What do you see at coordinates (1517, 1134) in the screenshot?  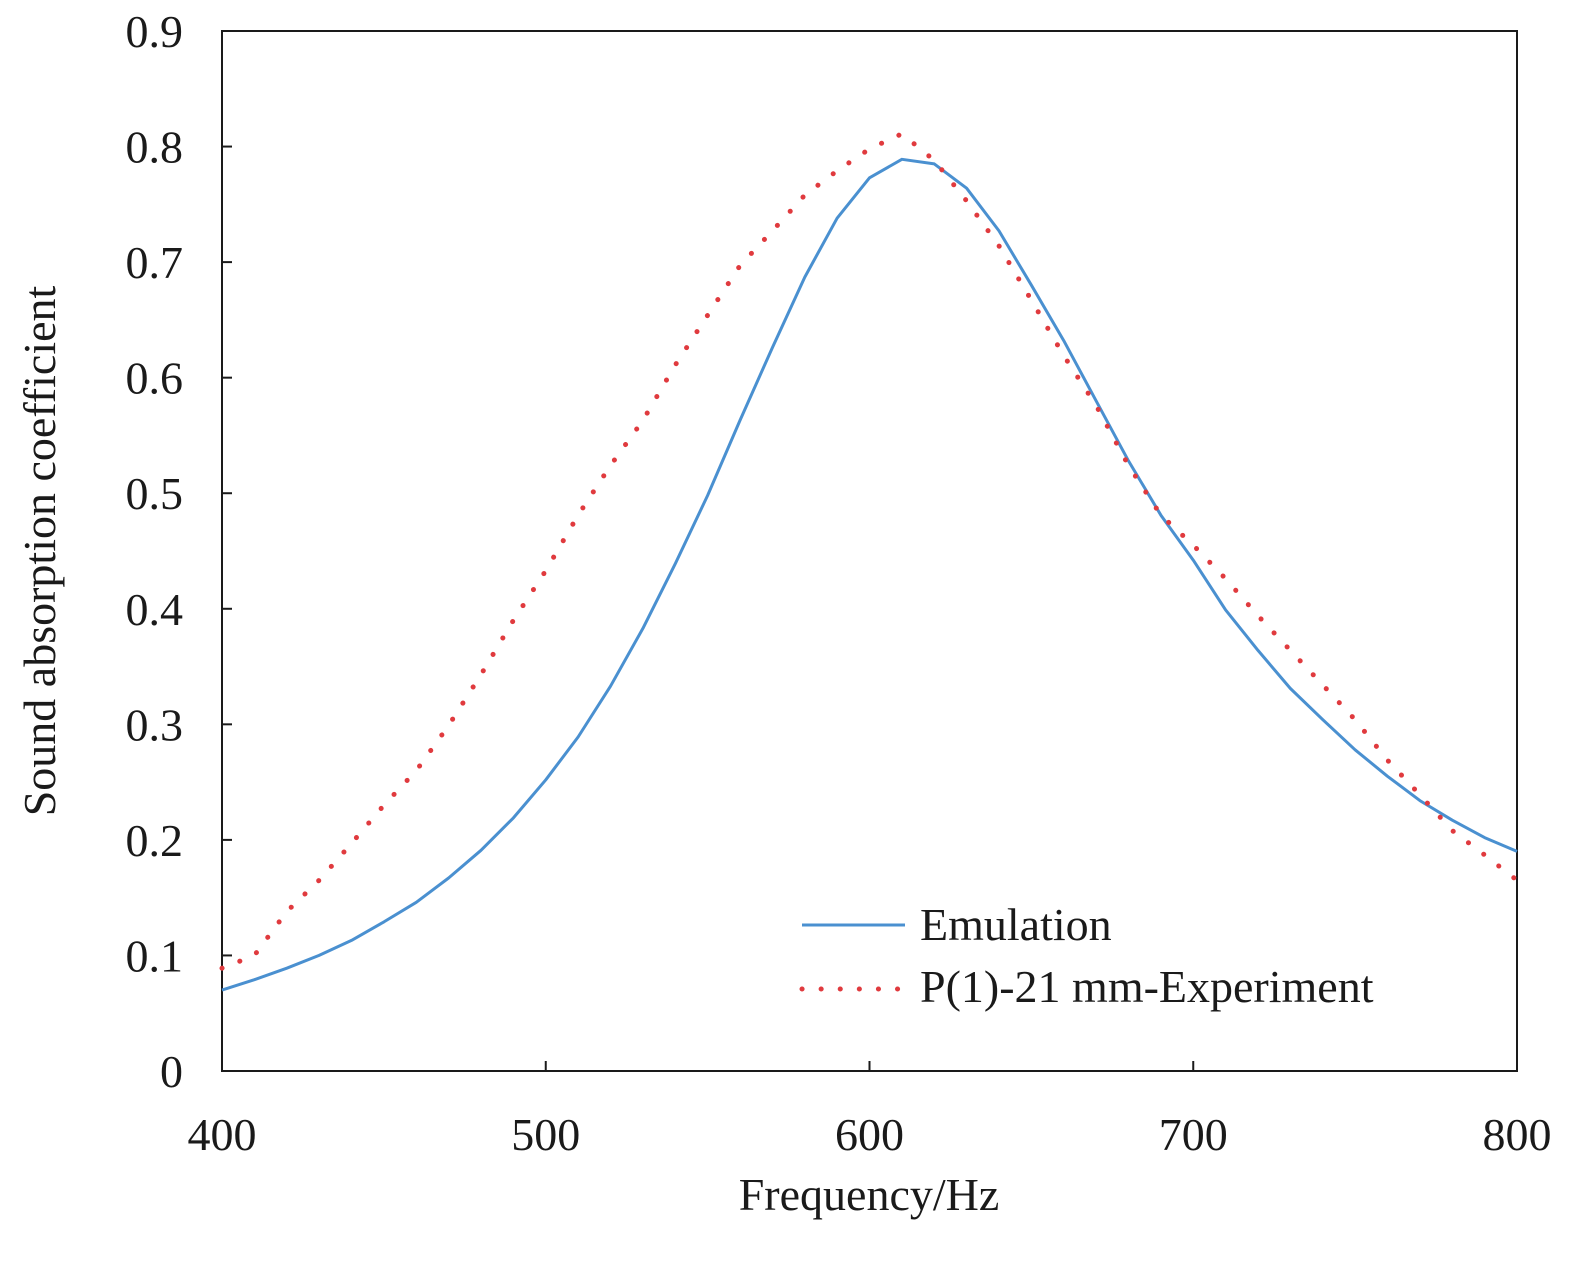 I see `x-tick-label: 800` at bounding box center [1517, 1134].